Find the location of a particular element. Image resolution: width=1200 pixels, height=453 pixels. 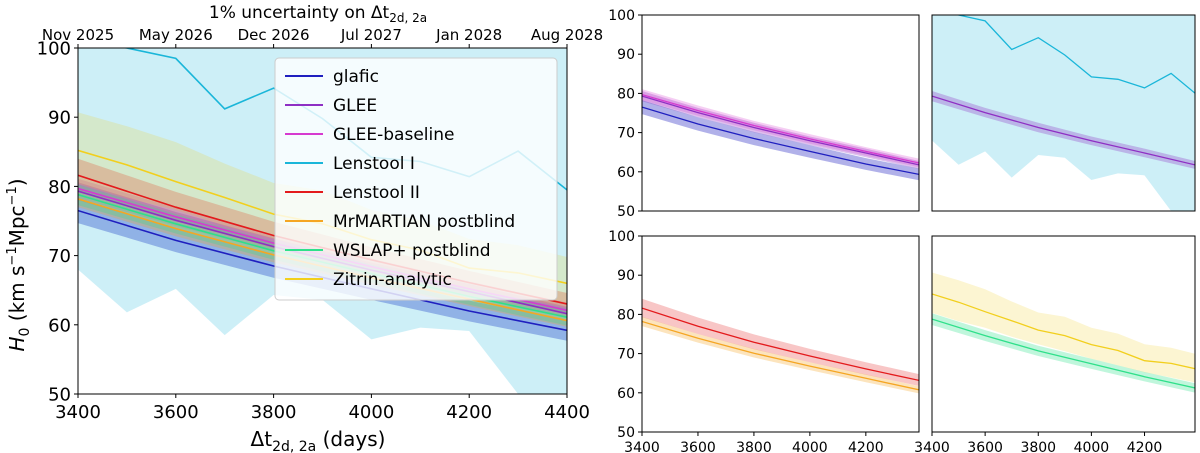

panel-bottom-left: 50 60 70 80 90 100 3400 3600 3800 4000 4200 is located at coordinates (764, 341).